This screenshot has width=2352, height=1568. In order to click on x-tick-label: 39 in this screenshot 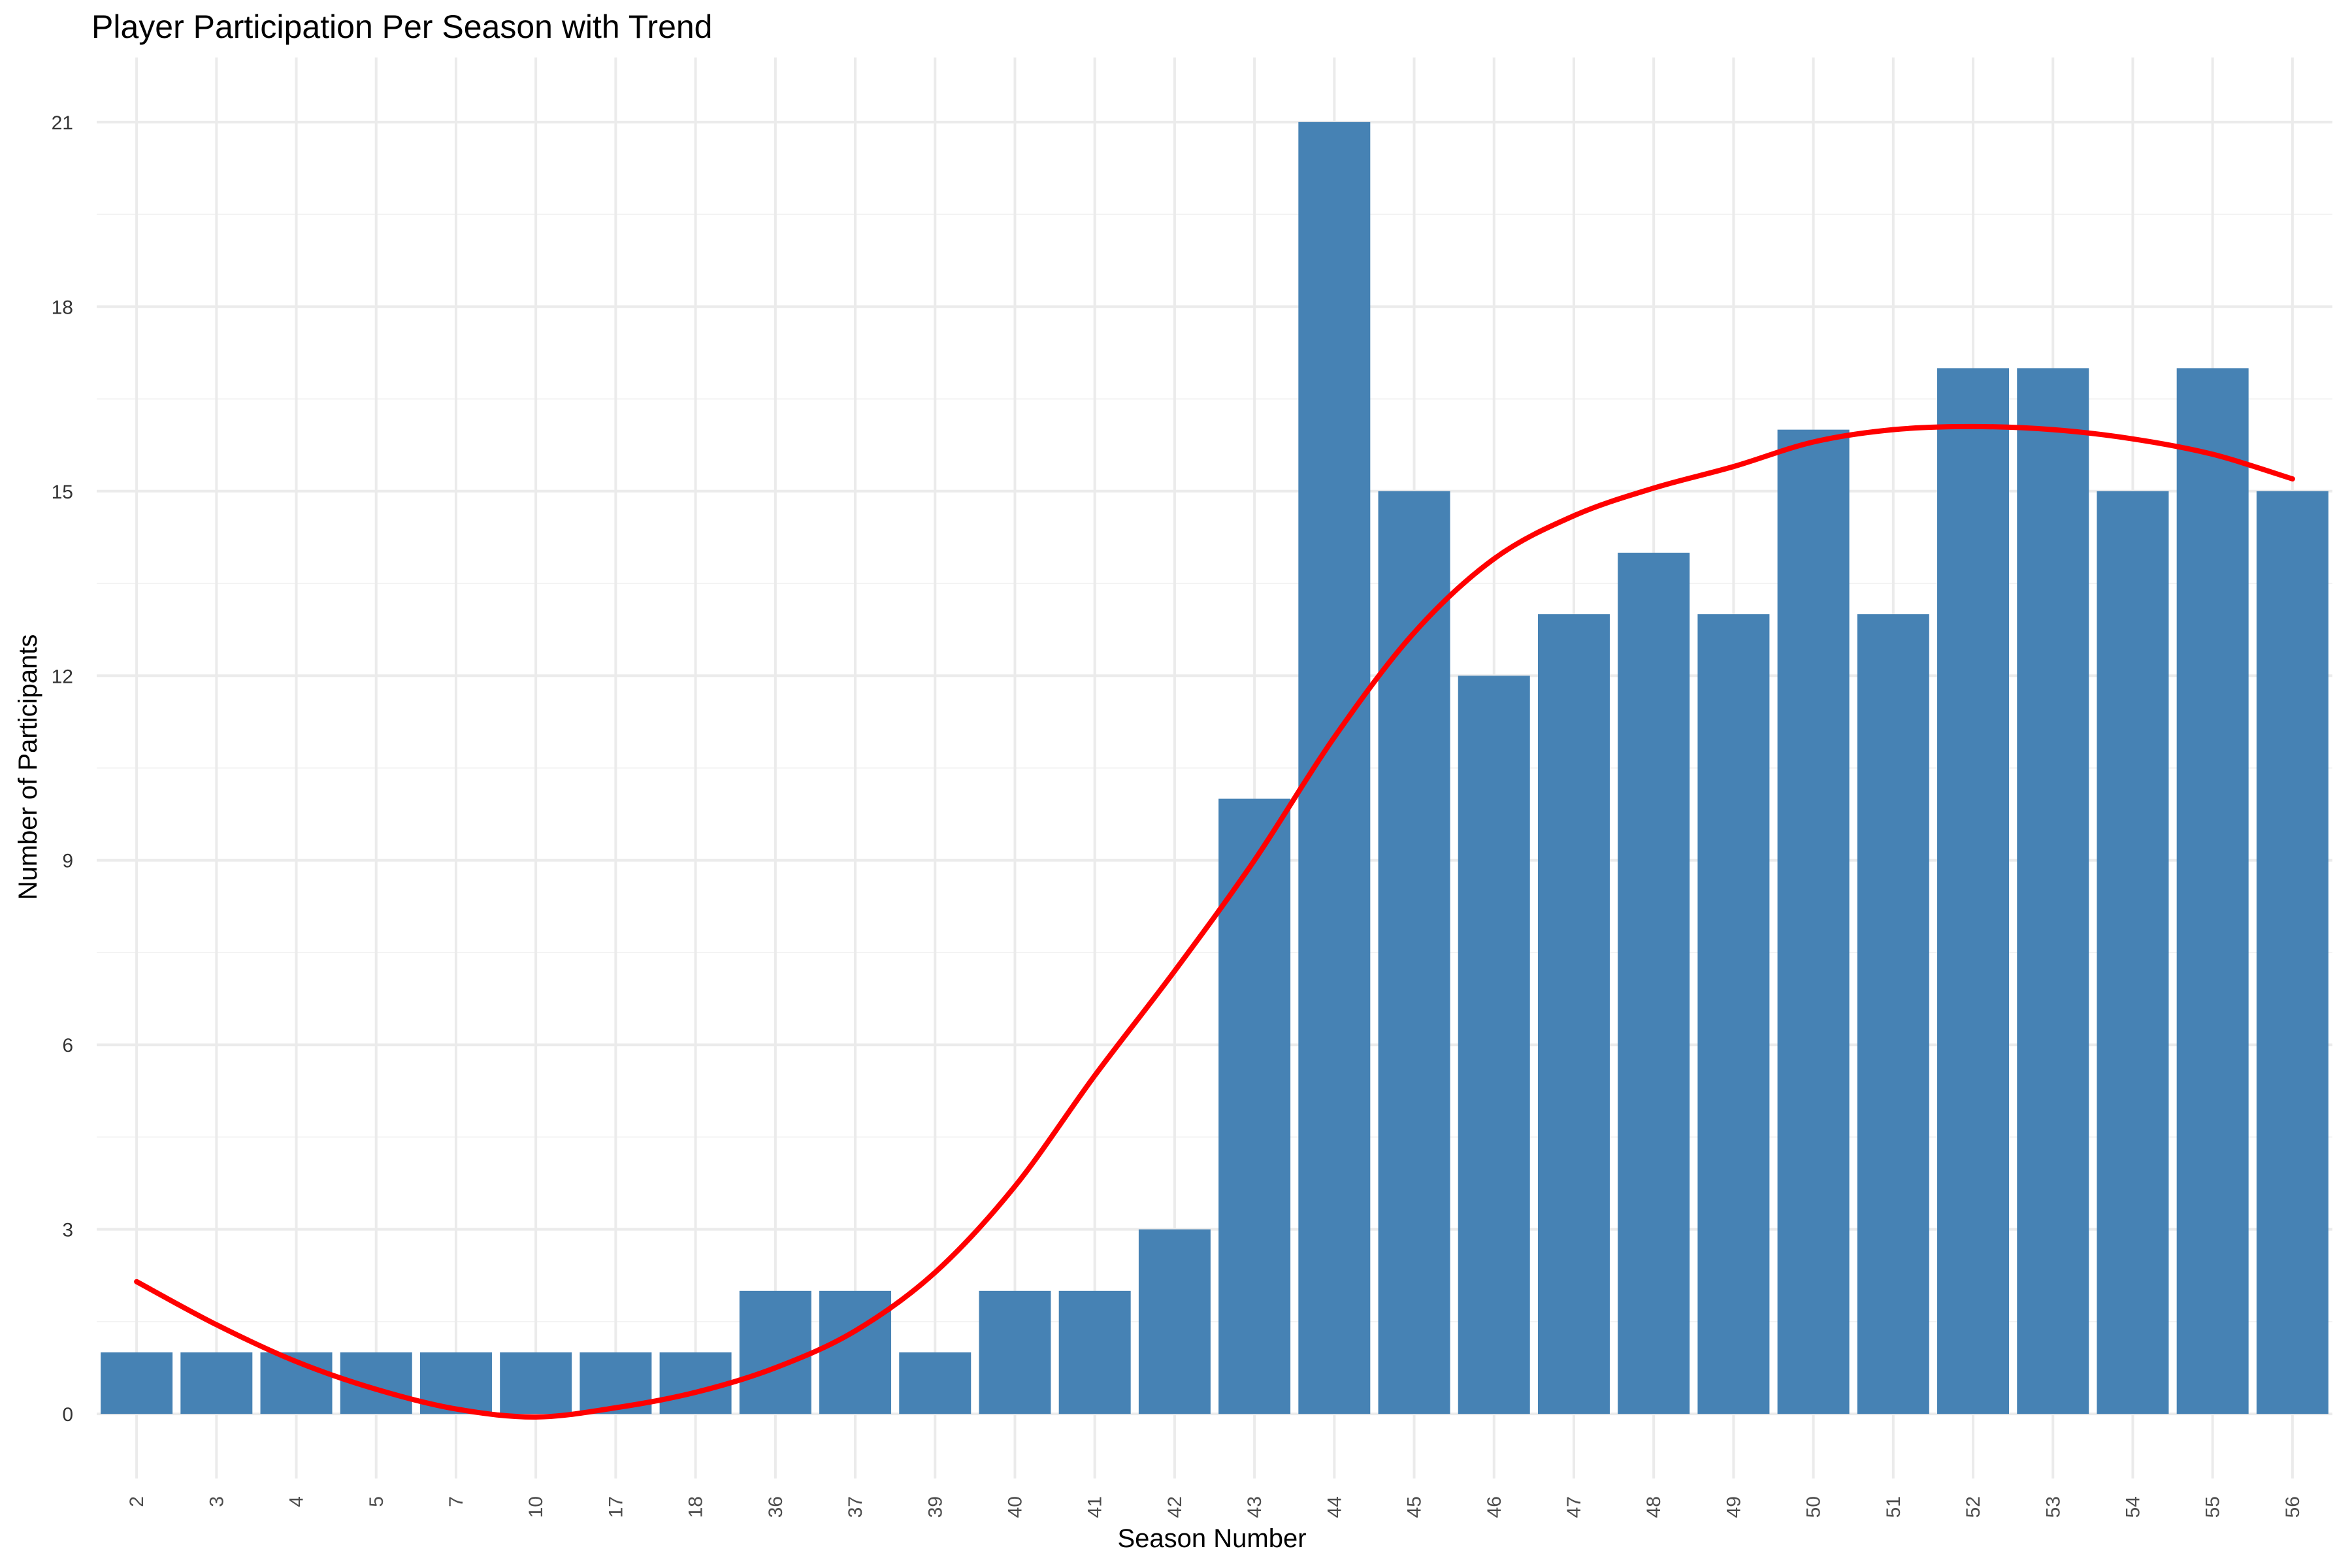, I will do `click(935, 1507)`.